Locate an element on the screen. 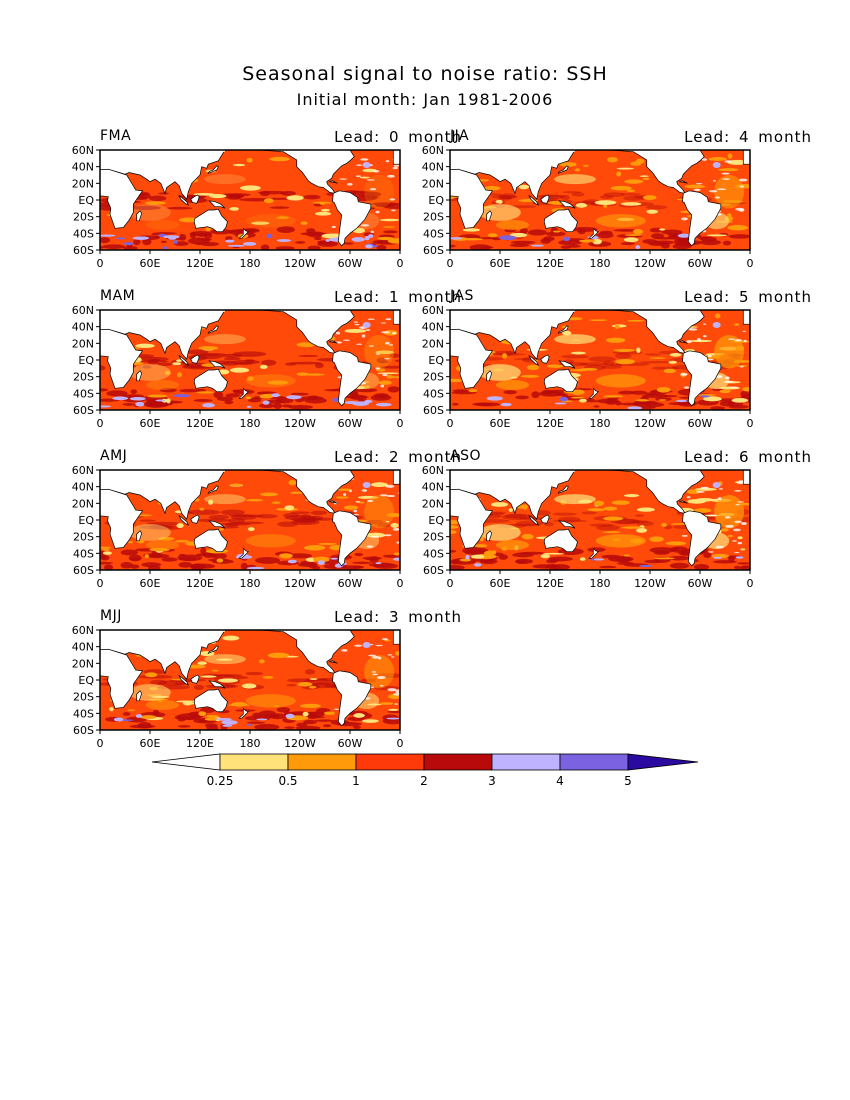  panel-season-label: JAS is located at coordinates (462, 296).